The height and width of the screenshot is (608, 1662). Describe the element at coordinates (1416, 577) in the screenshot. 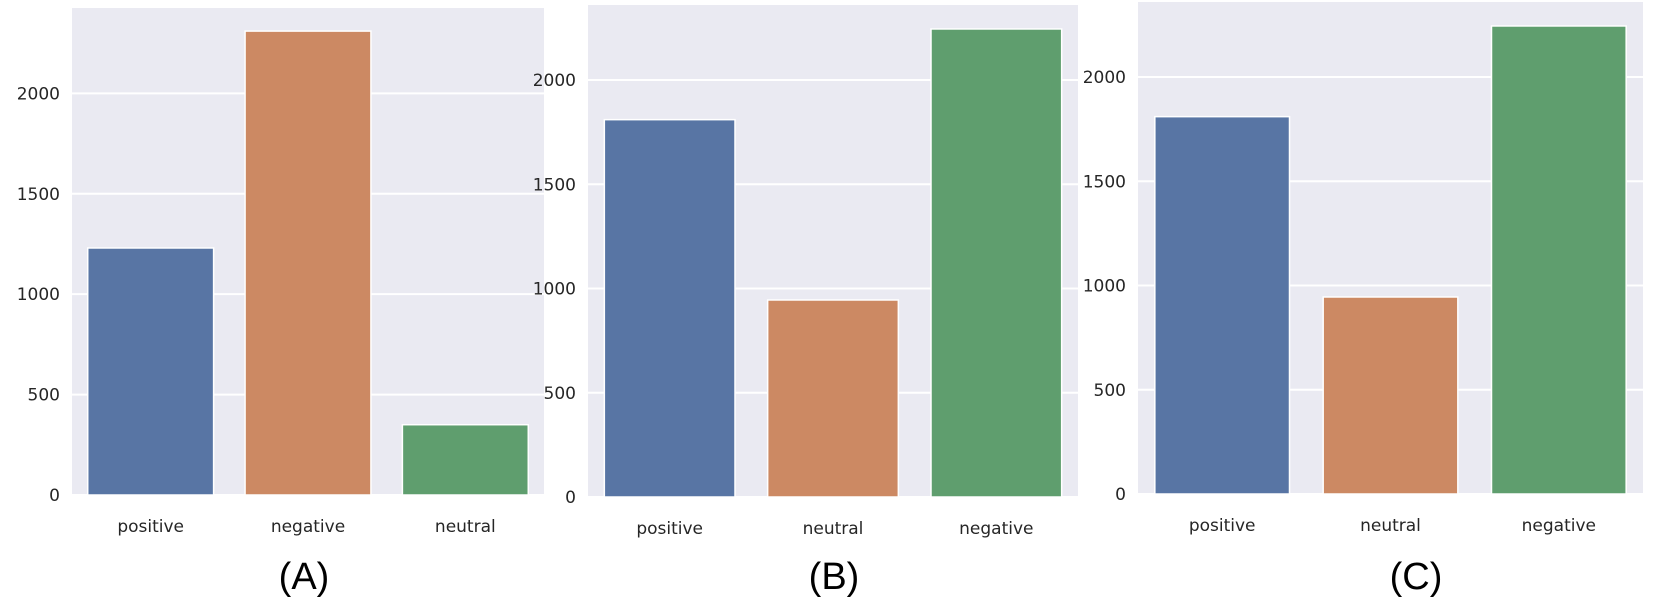

I see `panel-caption-c: (C)` at that location.